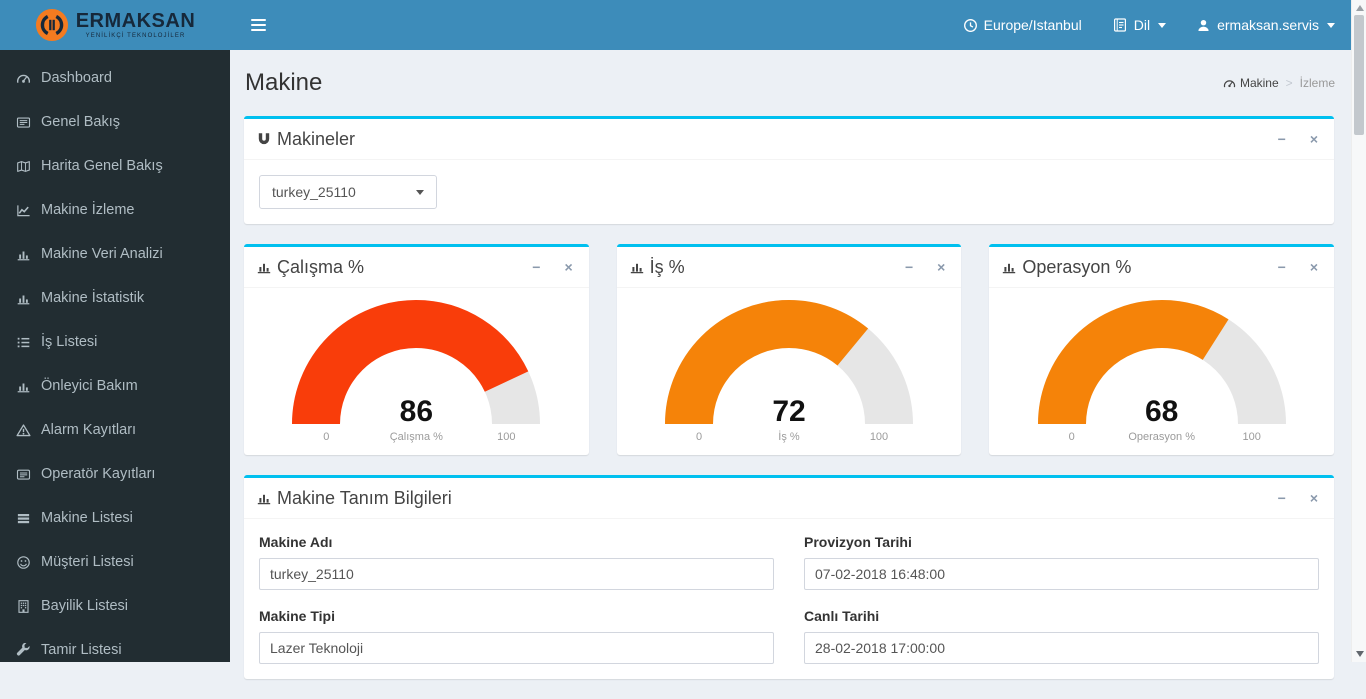  What do you see at coordinates (316, 139) in the screenshot?
I see `machines-panel-title: Makineler` at bounding box center [316, 139].